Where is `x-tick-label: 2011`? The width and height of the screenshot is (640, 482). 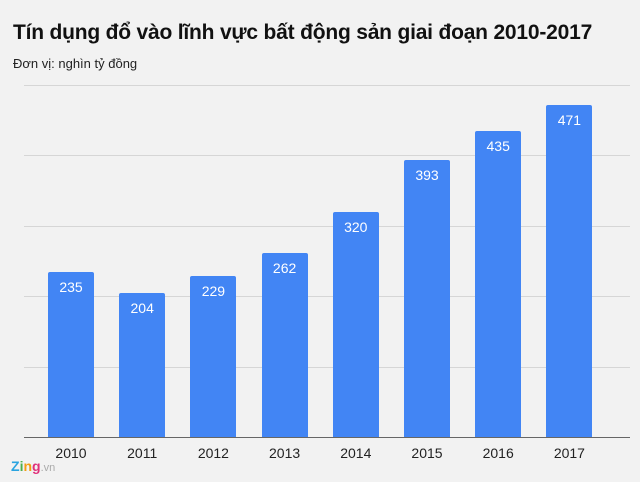 x-tick-label: 2011 is located at coordinates (142, 453).